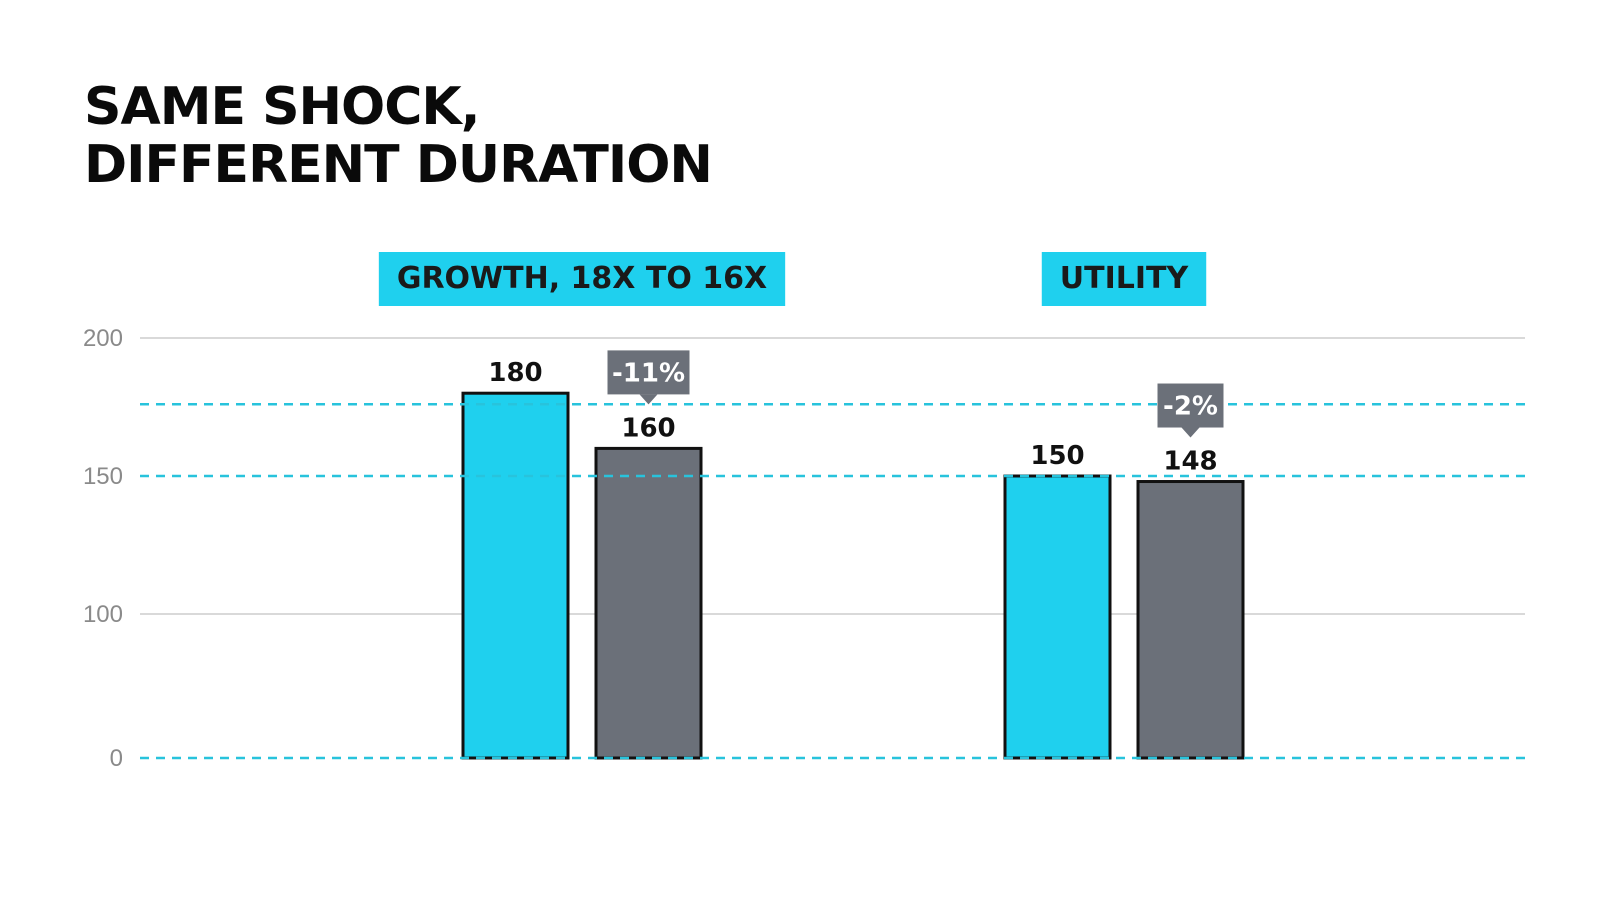 The height and width of the screenshot is (914, 1600). What do you see at coordinates (103, 338) in the screenshot?
I see `y-tick-label: 200` at bounding box center [103, 338].